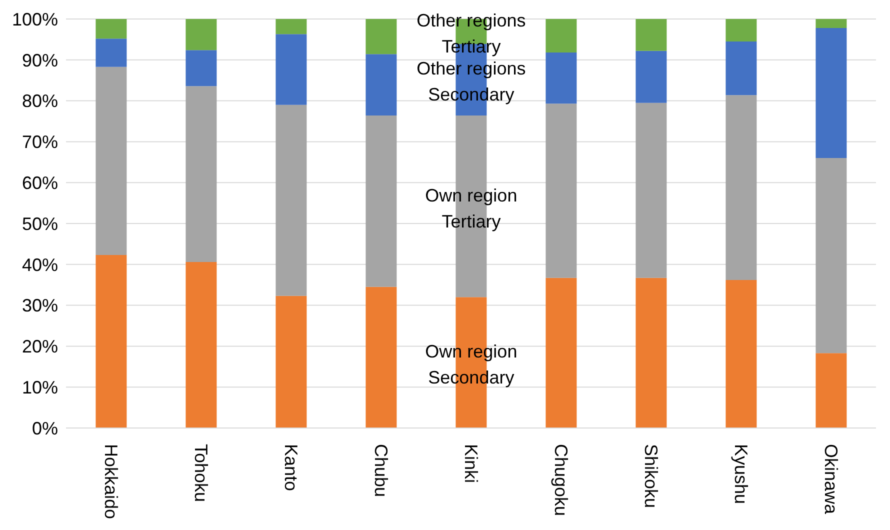 This screenshot has width=890, height=530. What do you see at coordinates (471, 33) in the screenshot?
I see `series-label: Other regions Tertiary` at bounding box center [471, 33].